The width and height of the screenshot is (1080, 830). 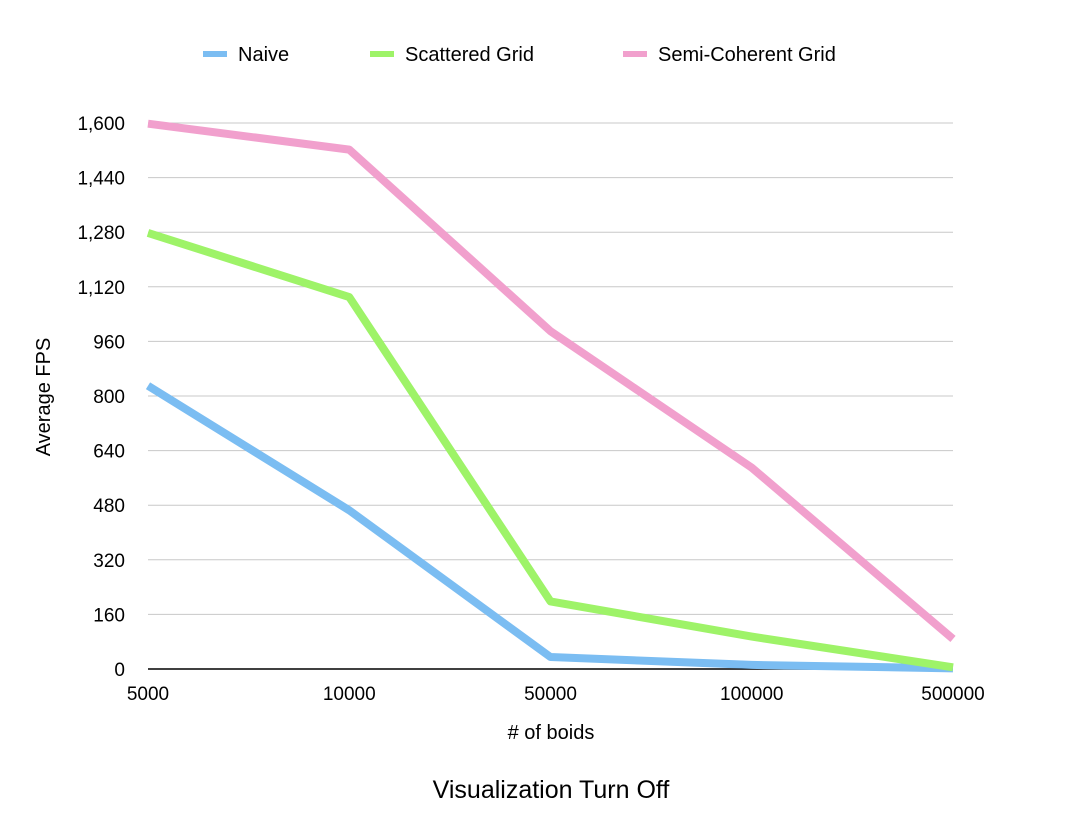 I want to click on chart-caption: Visualization Turn Off, so click(x=551, y=790).